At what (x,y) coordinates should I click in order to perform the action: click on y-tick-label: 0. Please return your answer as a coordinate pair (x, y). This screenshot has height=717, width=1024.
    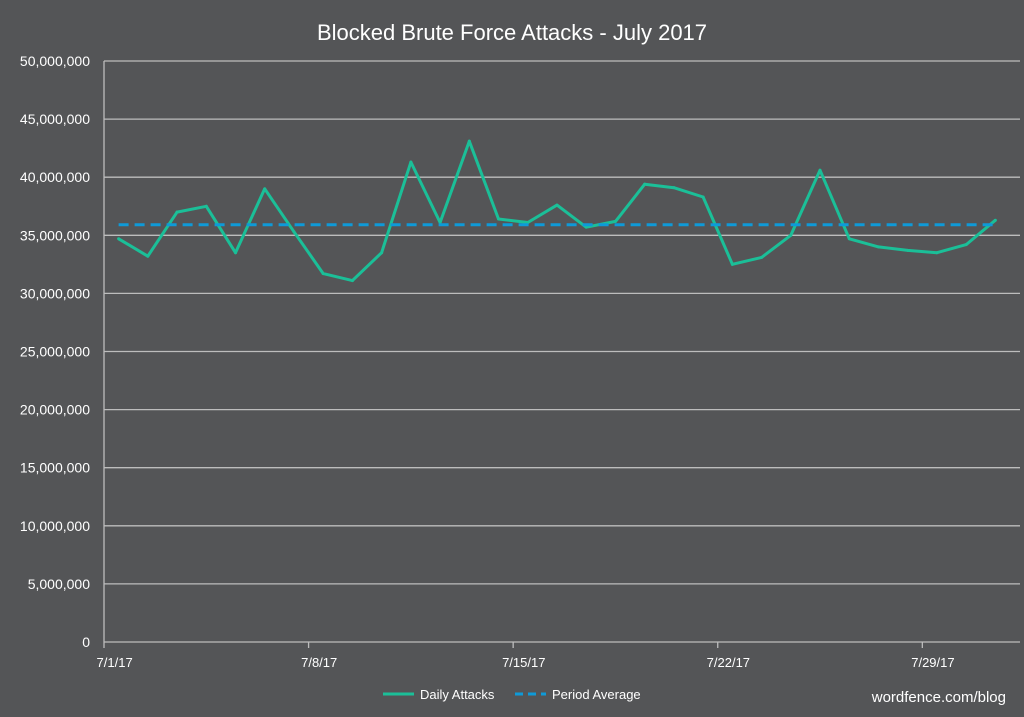
    Looking at the image, I should click on (86, 642).